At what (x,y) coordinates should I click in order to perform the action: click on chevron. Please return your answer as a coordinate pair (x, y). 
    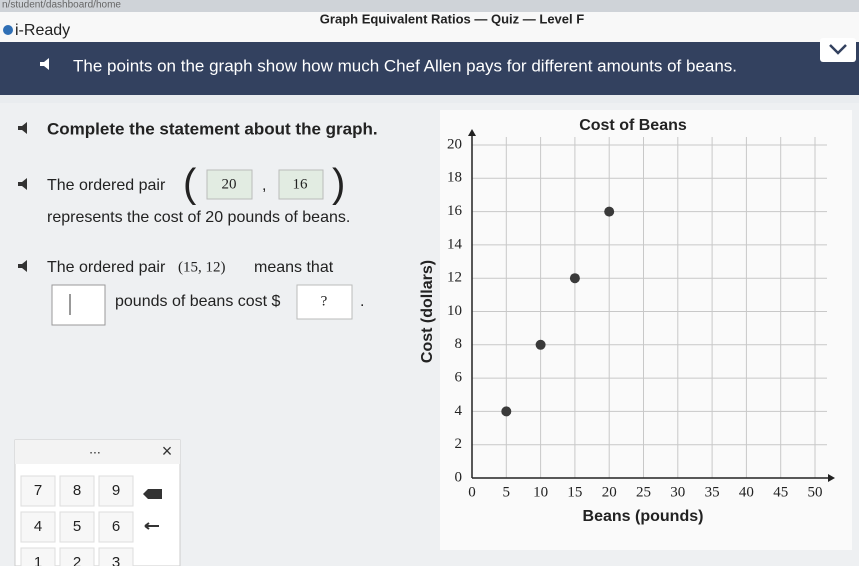
    Looking at the image, I should click on (838, 49).